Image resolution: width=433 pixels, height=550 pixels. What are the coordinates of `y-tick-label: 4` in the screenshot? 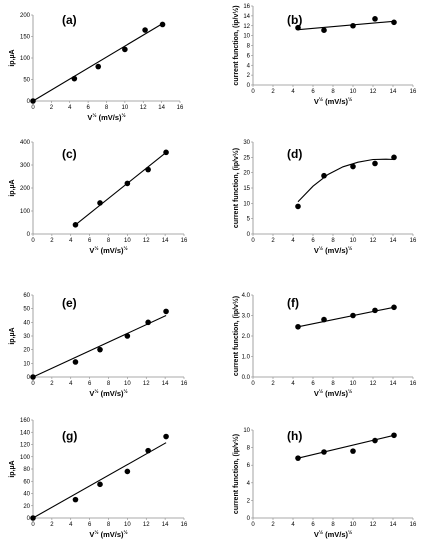 It's located at (249, 484).